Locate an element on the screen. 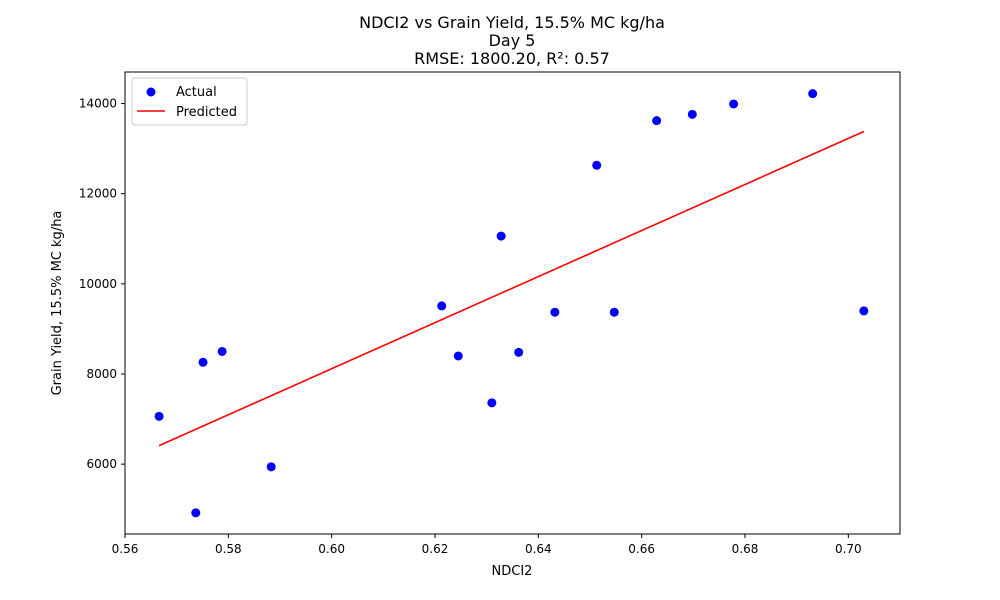 The height and width of the screenshot is (600, 1000). chart-title-line-2: Day 5 is located at coordinates (512, 40).